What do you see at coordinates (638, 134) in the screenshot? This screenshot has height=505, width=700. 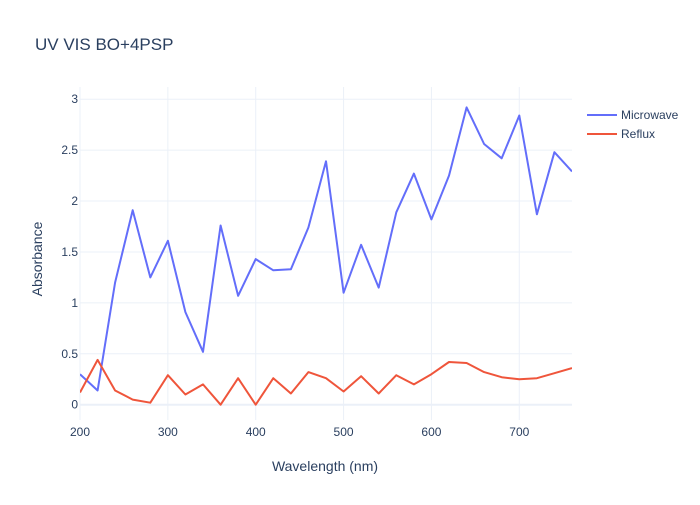 I see `legend-label: Reflux` at bounding box center [638, 134].